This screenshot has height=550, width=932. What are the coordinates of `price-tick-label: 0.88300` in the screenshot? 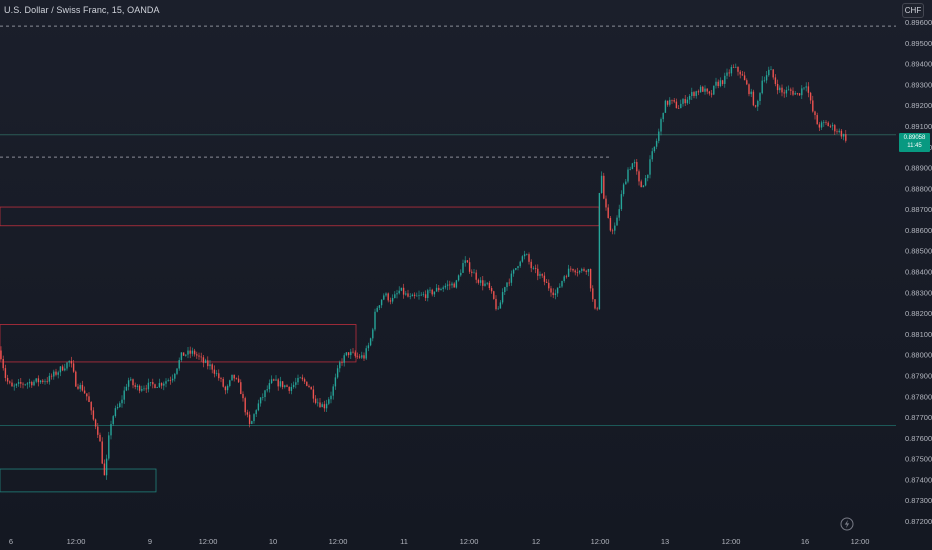 It's located at (918, 292).